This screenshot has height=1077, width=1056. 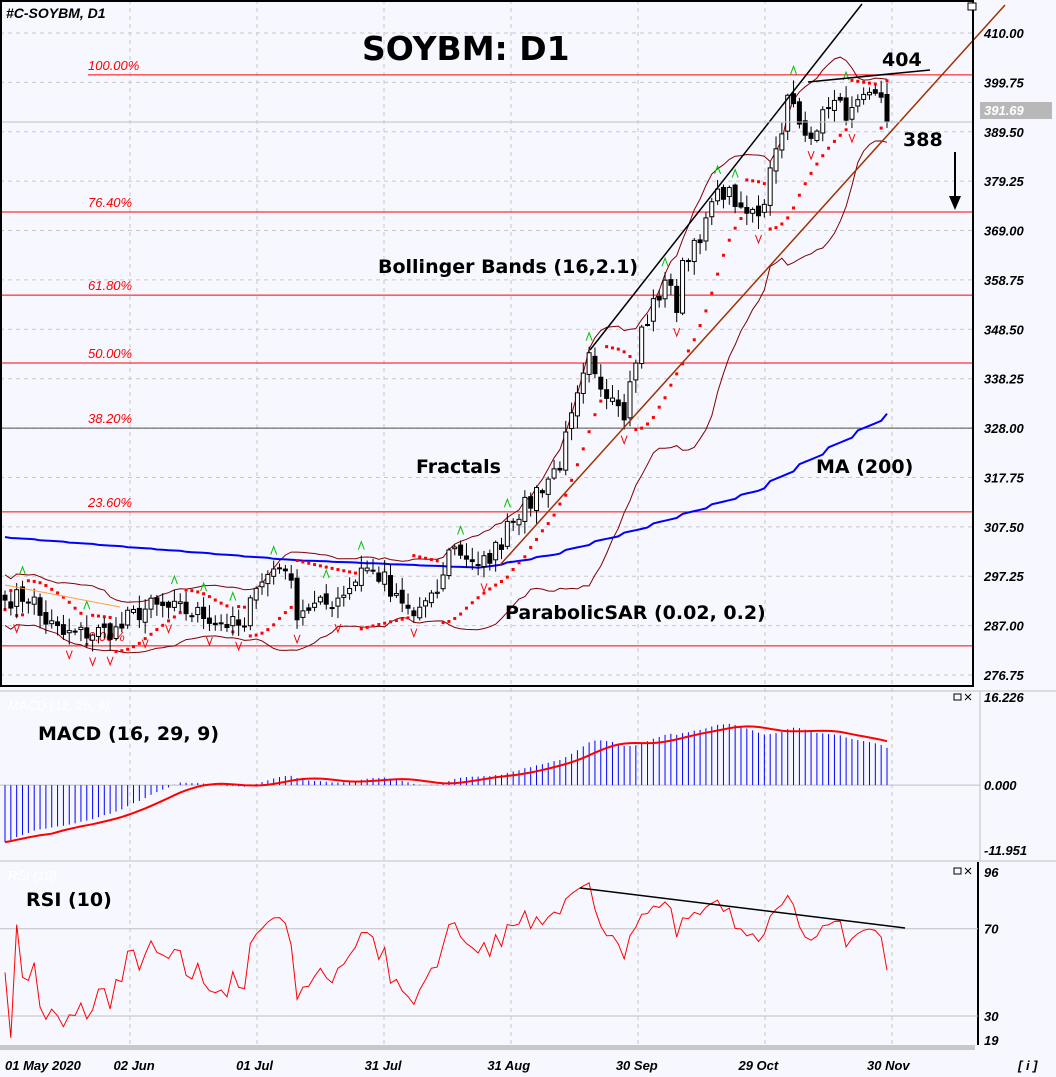 What do you see at coordinates (113, 65) in the screenshot?
I see `fib-level-label: 100.00%` at bounding box center [113, 65].